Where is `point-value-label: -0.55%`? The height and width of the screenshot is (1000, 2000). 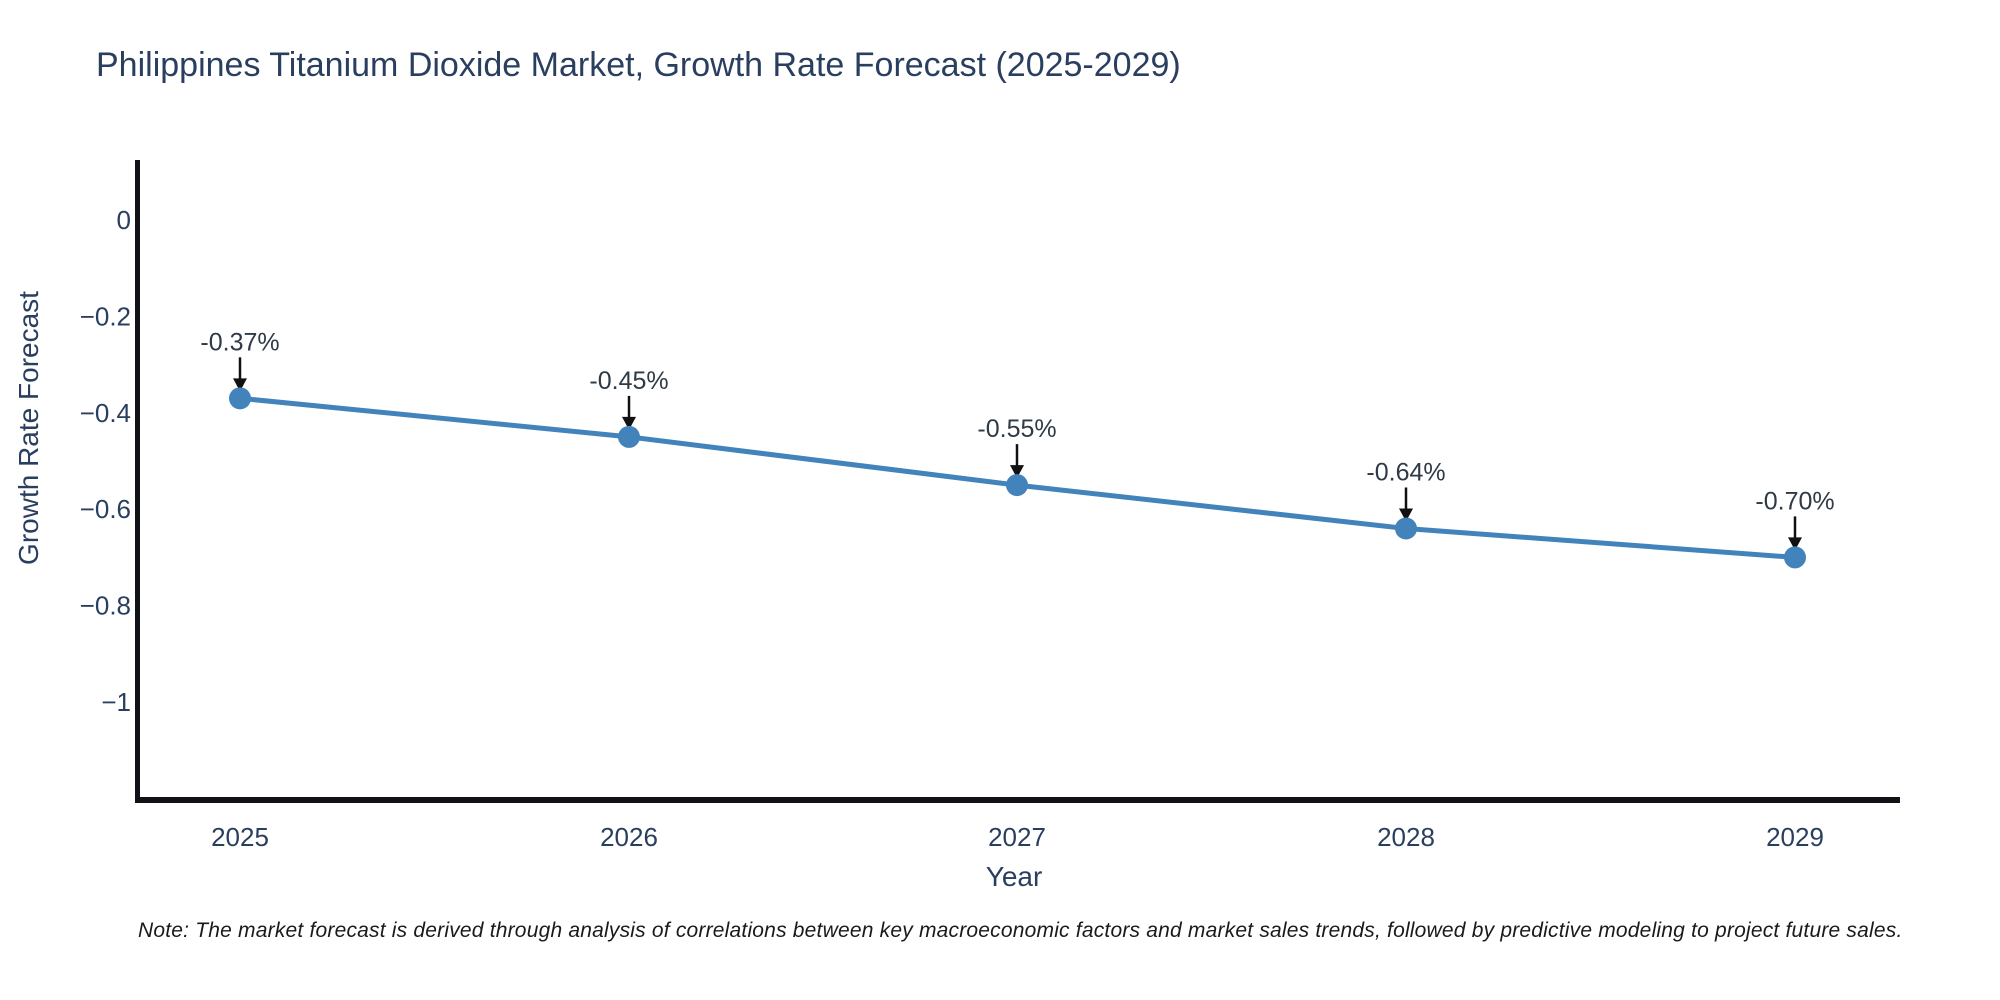 point-value-label: -0.55% is located at coordinates (1016, 429).